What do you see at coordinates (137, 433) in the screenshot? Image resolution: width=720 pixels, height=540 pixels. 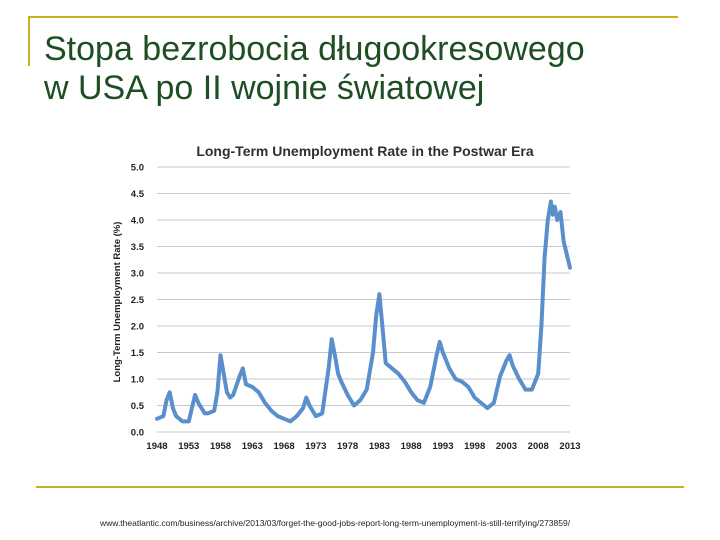 I see `y-tick-label: 0.0` at bounding box center [137, 433].